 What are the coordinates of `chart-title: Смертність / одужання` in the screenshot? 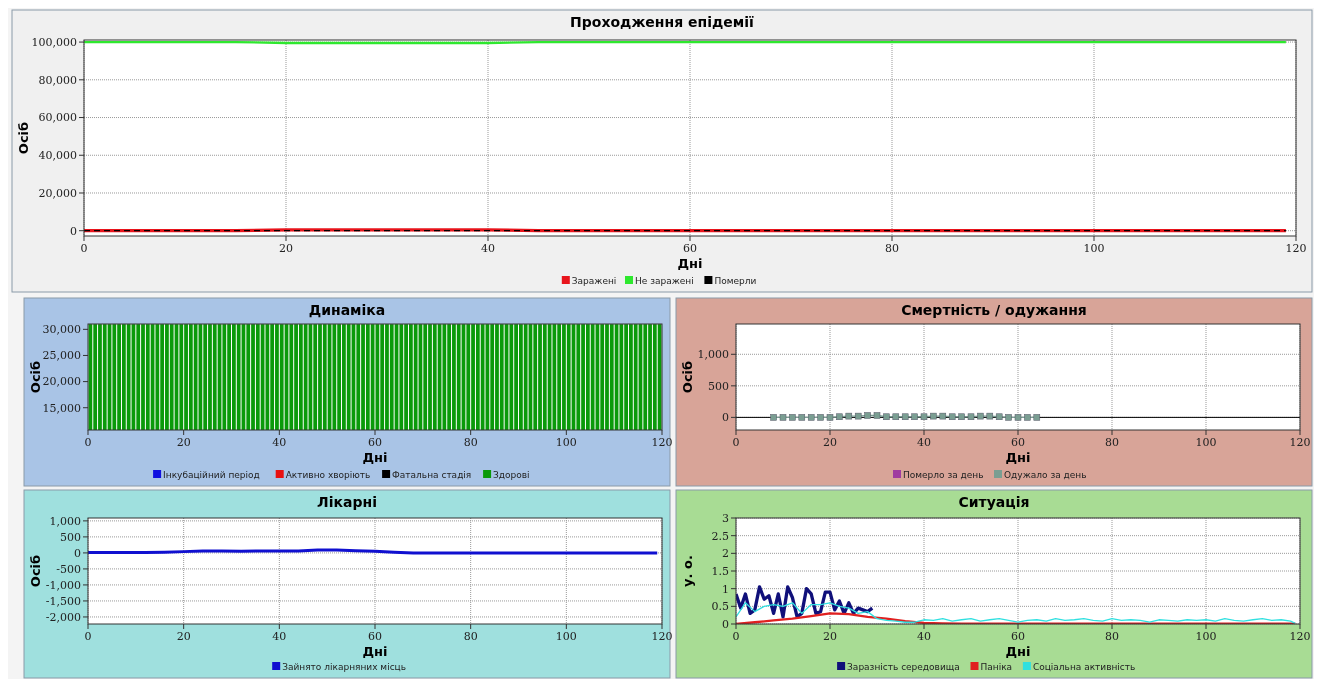 It's located at (994, 310).